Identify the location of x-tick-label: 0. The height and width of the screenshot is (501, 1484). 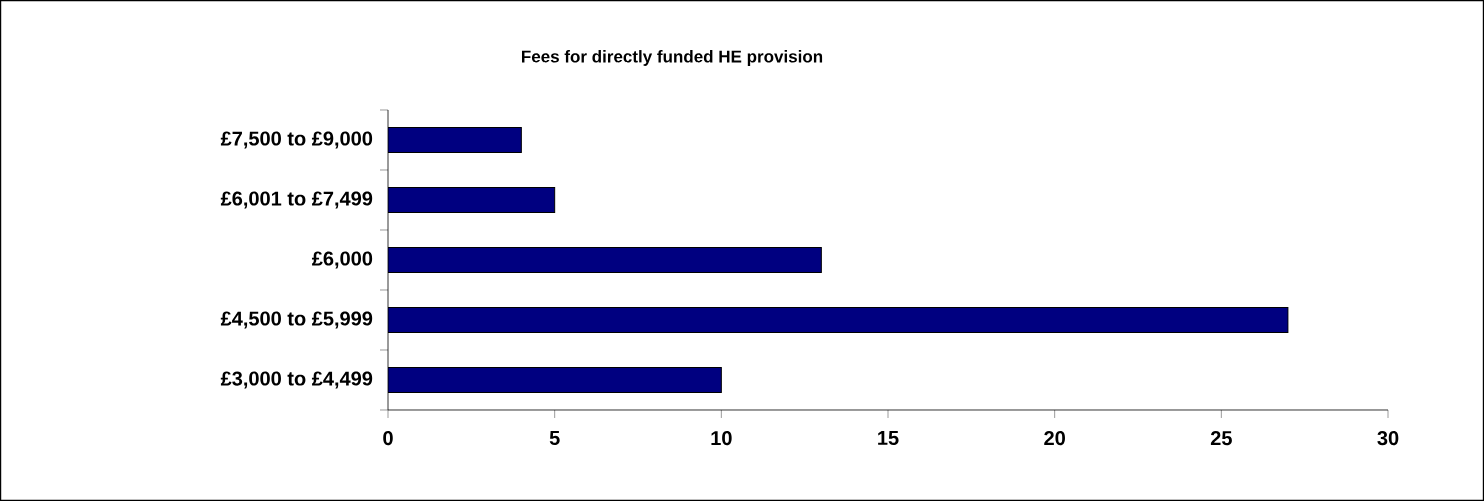
(388, 438).